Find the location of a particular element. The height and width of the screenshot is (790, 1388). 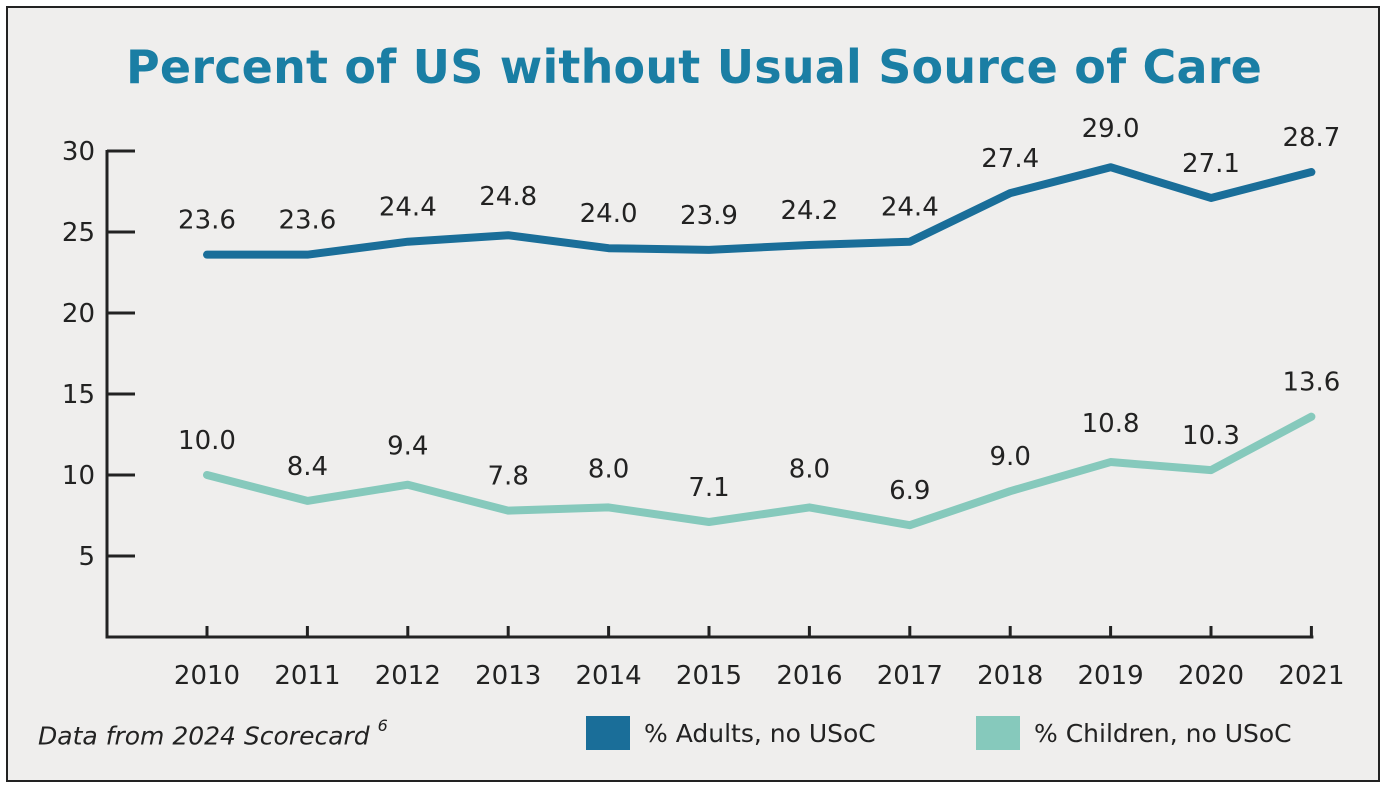

data-label-children-2019: 10.8 is located at coordinates (1111, 424).